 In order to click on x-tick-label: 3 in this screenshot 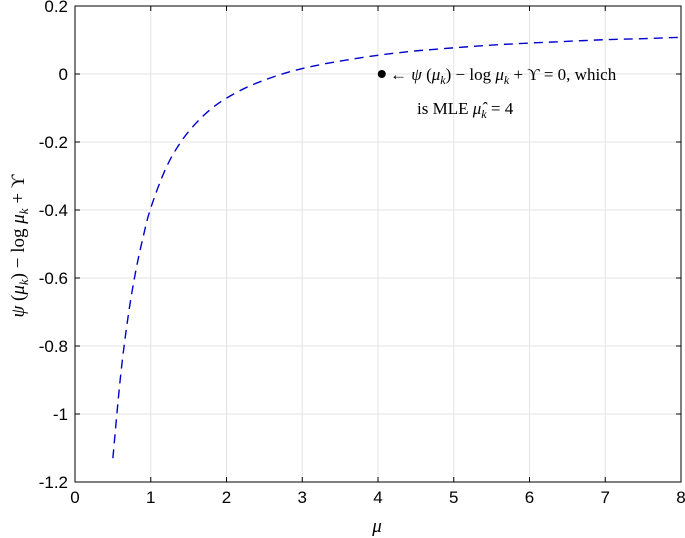, I will do `click(302, 497)`.